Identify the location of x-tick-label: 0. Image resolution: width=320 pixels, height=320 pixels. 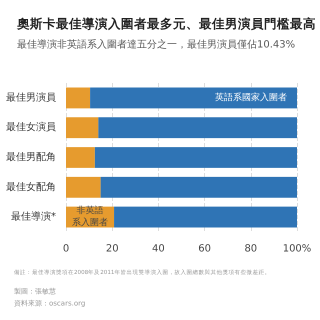
(66, 249).